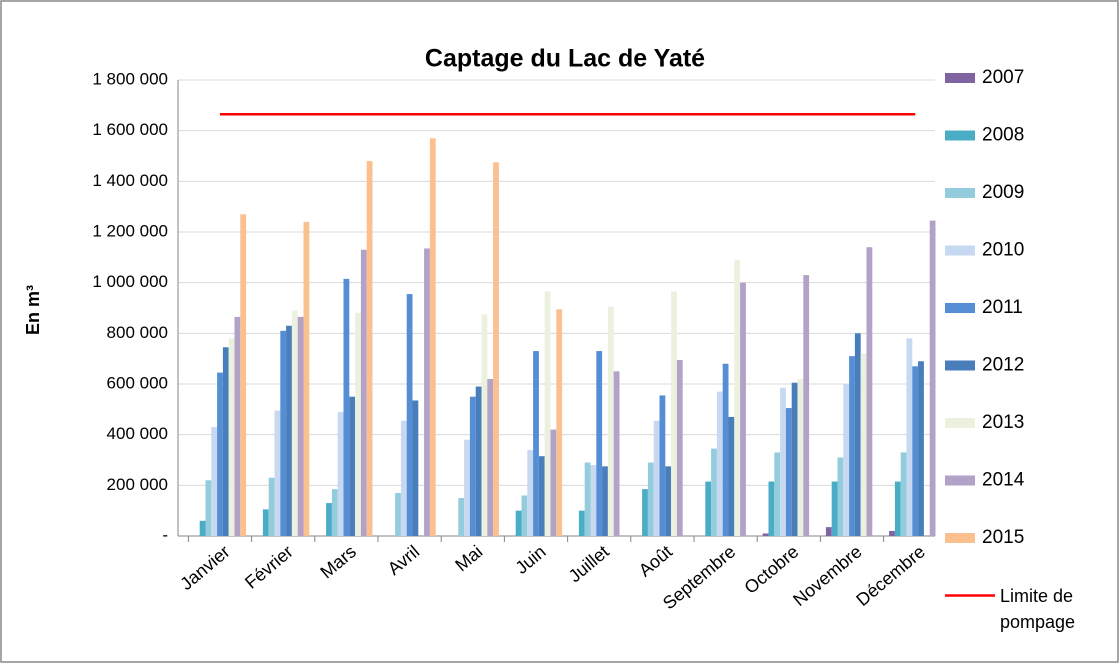 The width and height of the screenshot is (1120, 664). Describe the element at coordinates (137, 382) in the screenshot. I see `y-tick-label: 600 000` at that location.